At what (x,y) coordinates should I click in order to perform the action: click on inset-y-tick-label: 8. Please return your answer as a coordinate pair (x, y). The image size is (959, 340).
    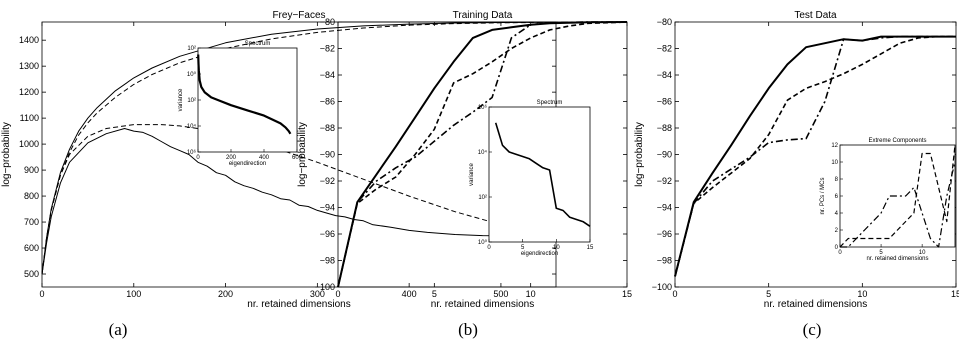
    Looking at the image, I should click on (837, 180).